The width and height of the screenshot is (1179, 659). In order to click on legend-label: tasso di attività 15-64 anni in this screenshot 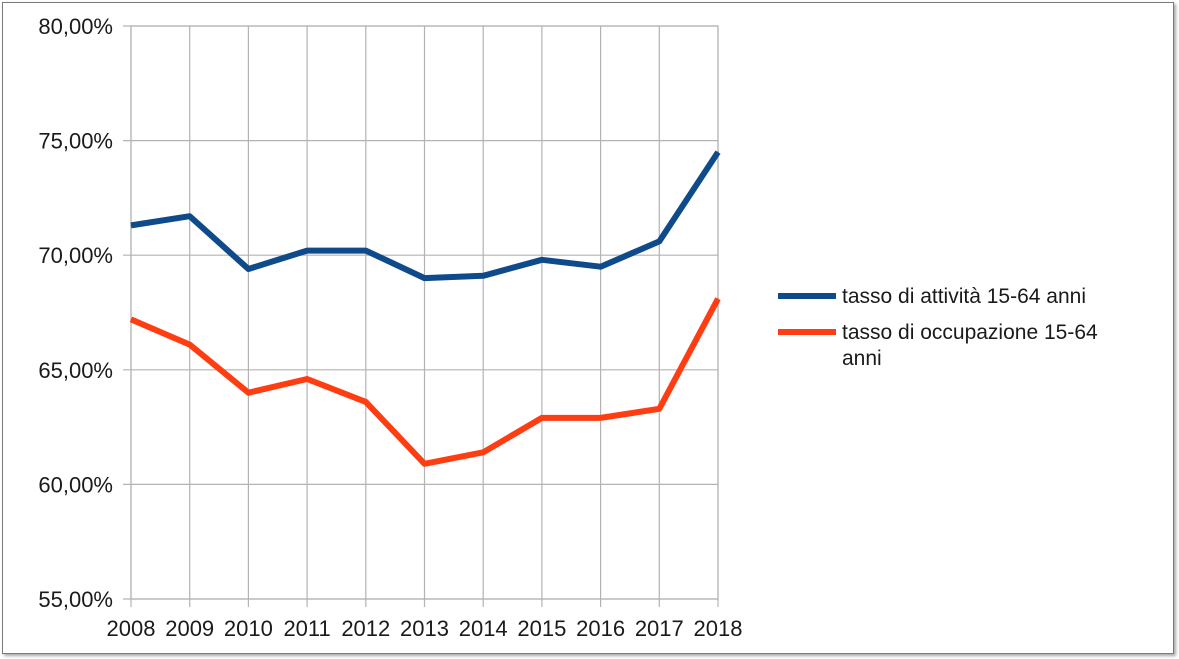, I will do `click(964, 296)`.